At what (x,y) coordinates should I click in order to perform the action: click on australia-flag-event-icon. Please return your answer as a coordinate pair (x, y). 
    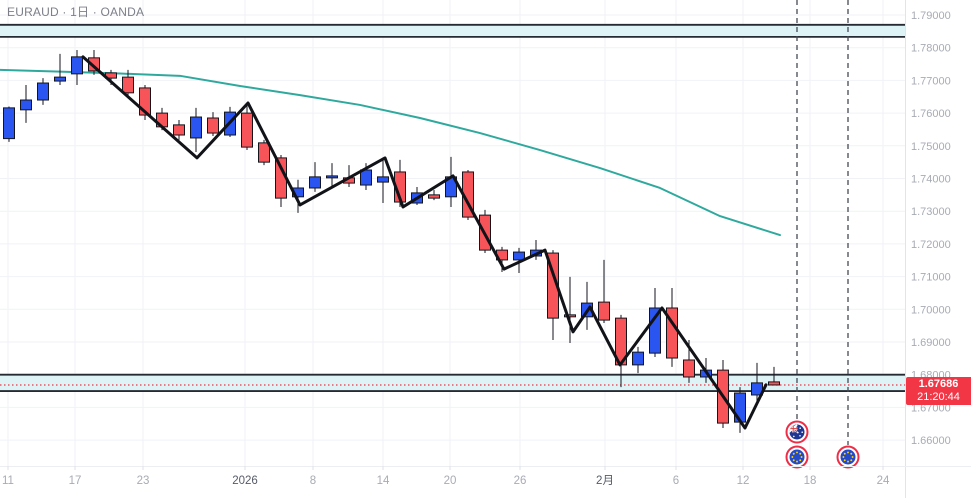
    Looking at the image, I should click on (797, 432).